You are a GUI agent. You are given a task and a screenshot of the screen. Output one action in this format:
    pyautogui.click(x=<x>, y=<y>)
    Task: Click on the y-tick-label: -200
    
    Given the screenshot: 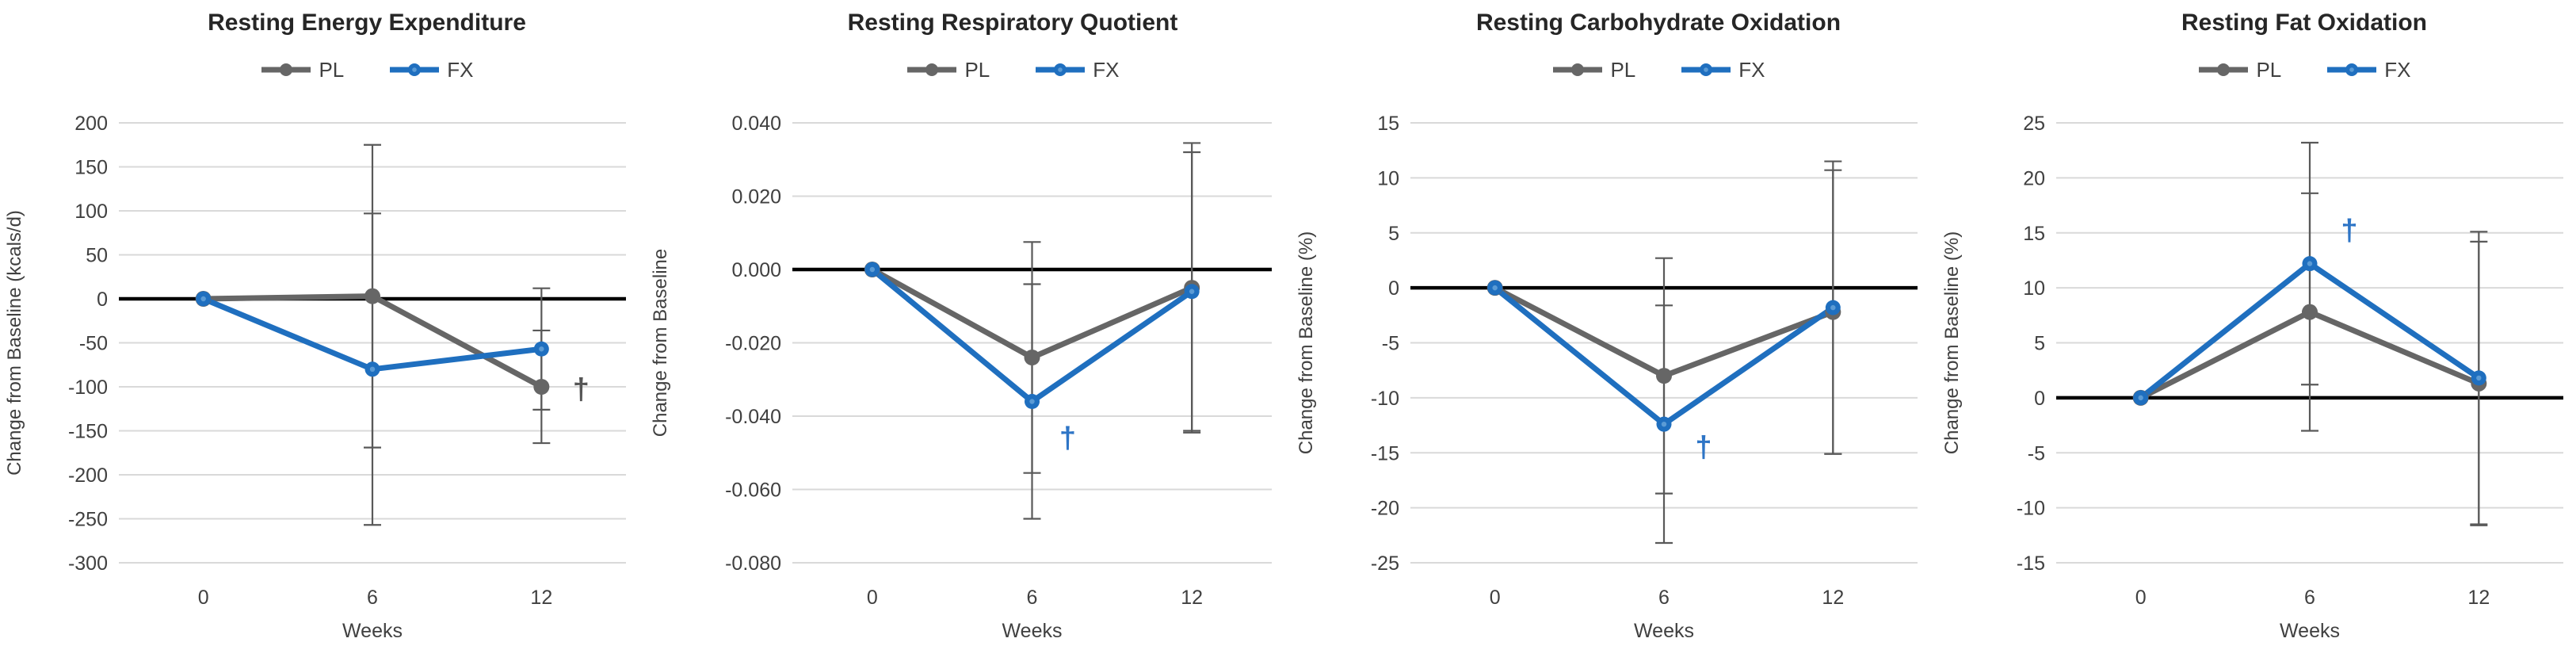 What is the action you would take?
    pyautogui.click(x=88, y=475)
    